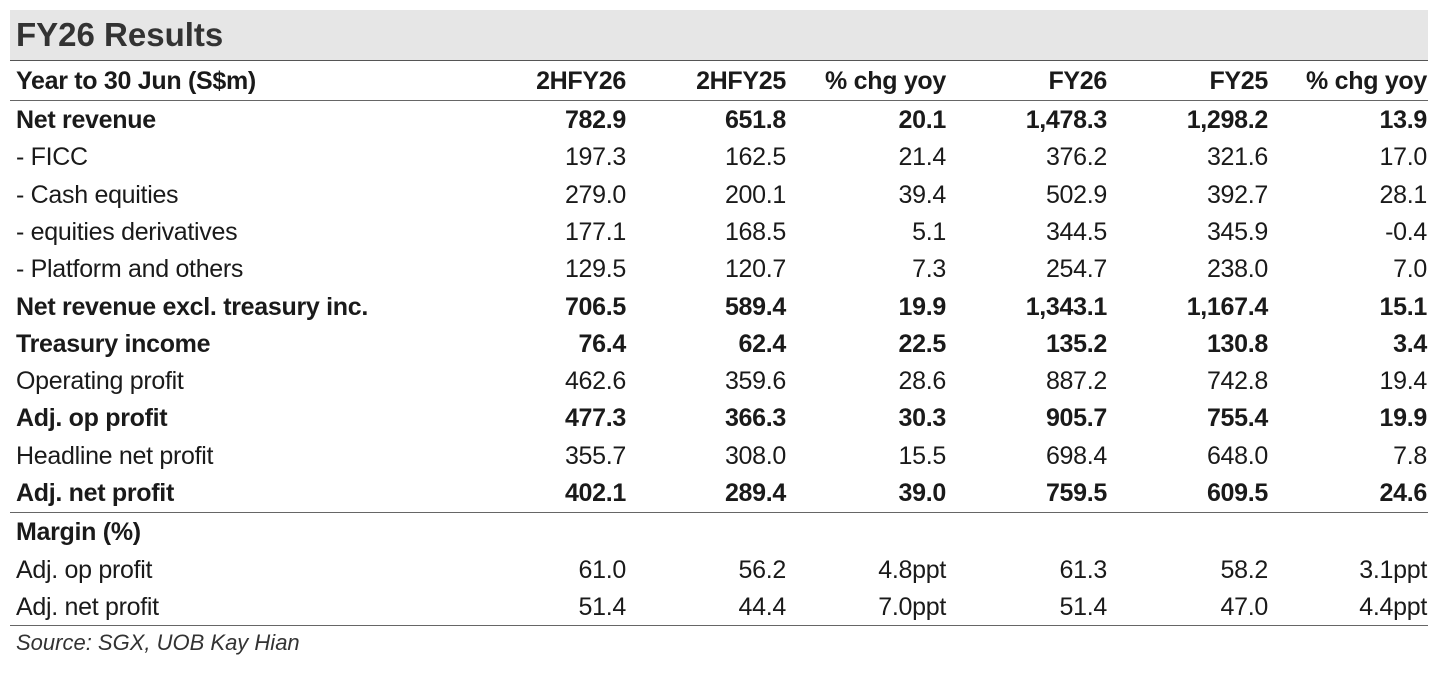  What do you see at coordinates (1403, 120) in the screenshot?
I see `cell-value: 13.9` at bounding box center [1403, 120].